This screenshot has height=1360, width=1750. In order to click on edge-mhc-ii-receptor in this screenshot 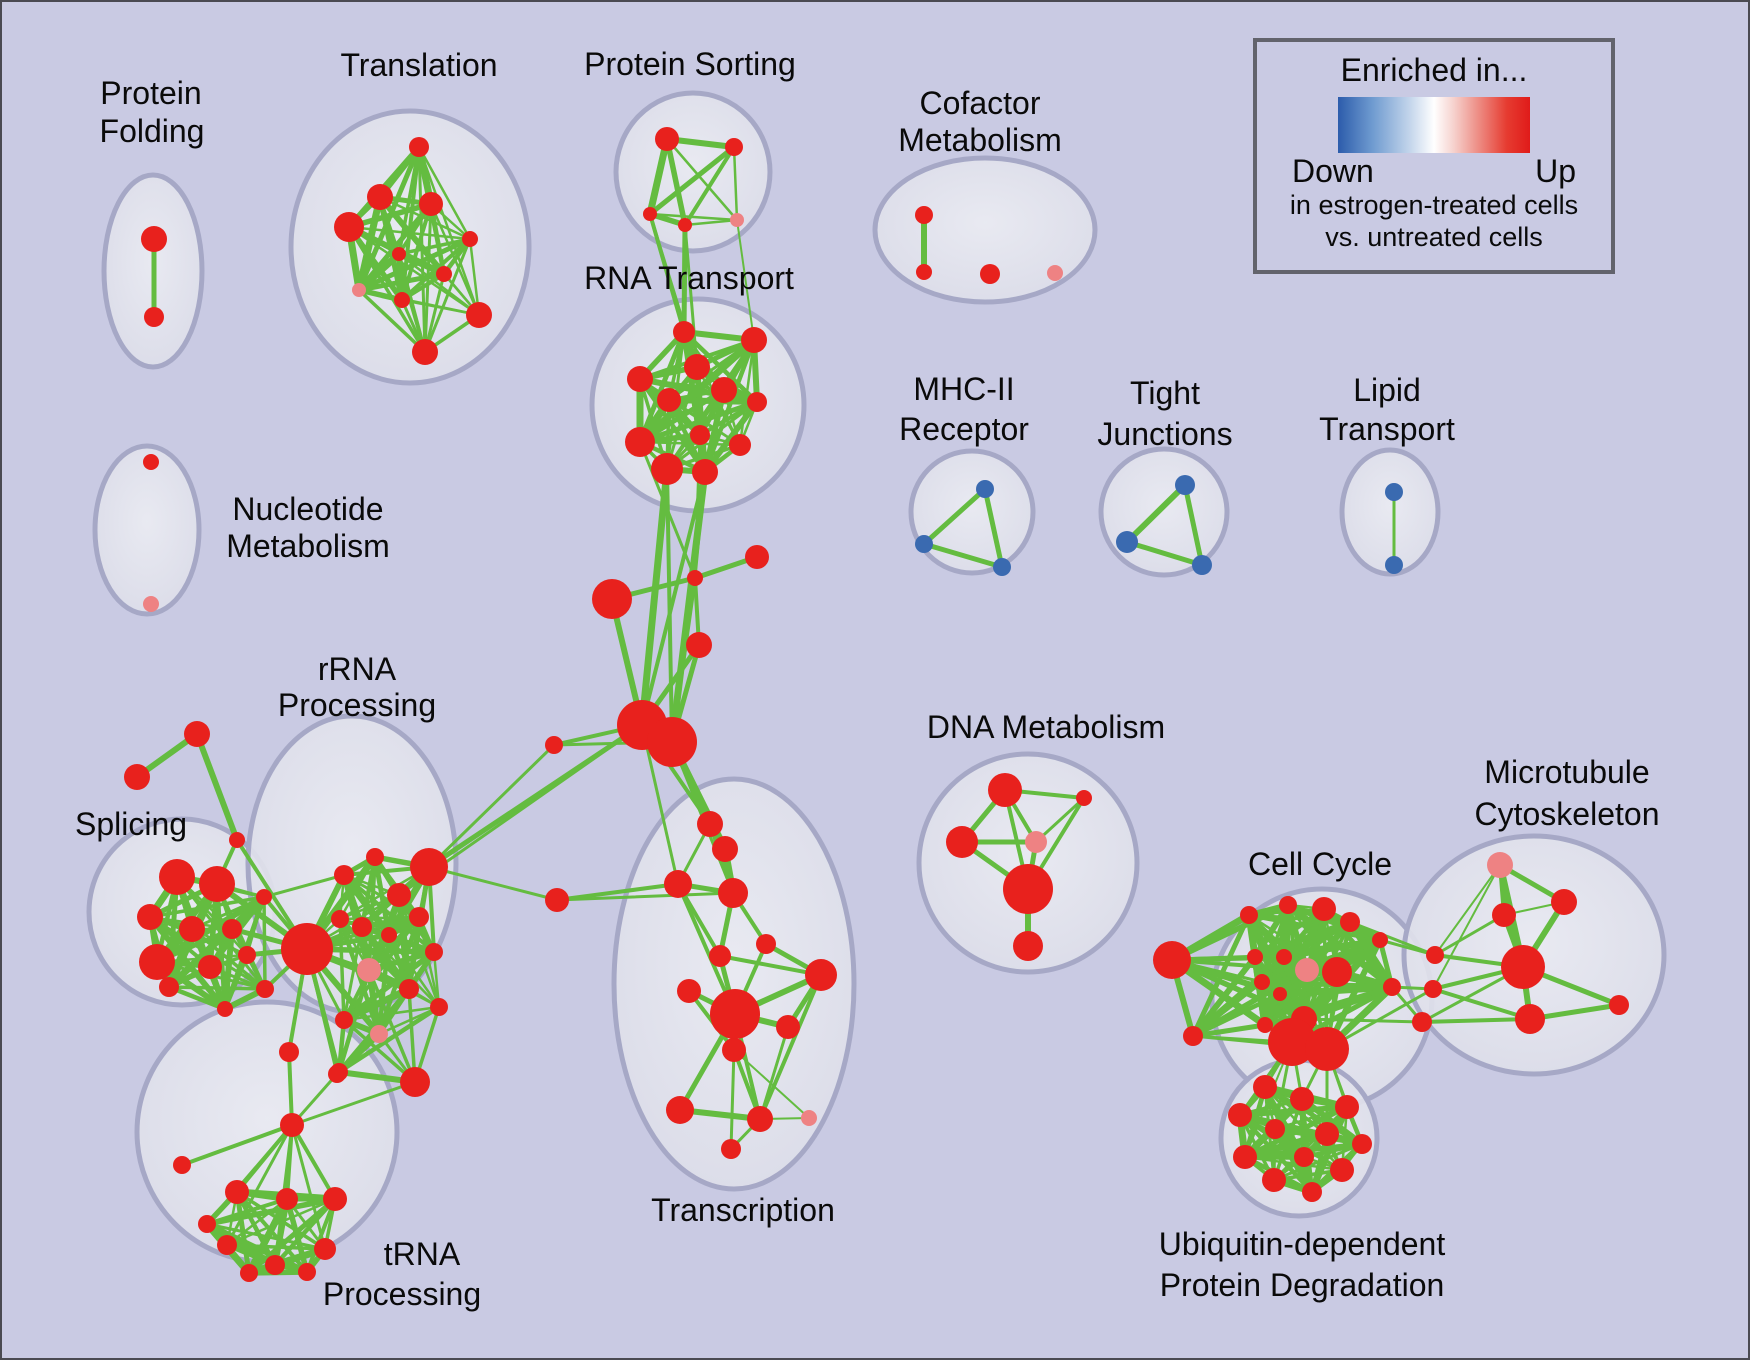, I will do `click(954, 516)`.